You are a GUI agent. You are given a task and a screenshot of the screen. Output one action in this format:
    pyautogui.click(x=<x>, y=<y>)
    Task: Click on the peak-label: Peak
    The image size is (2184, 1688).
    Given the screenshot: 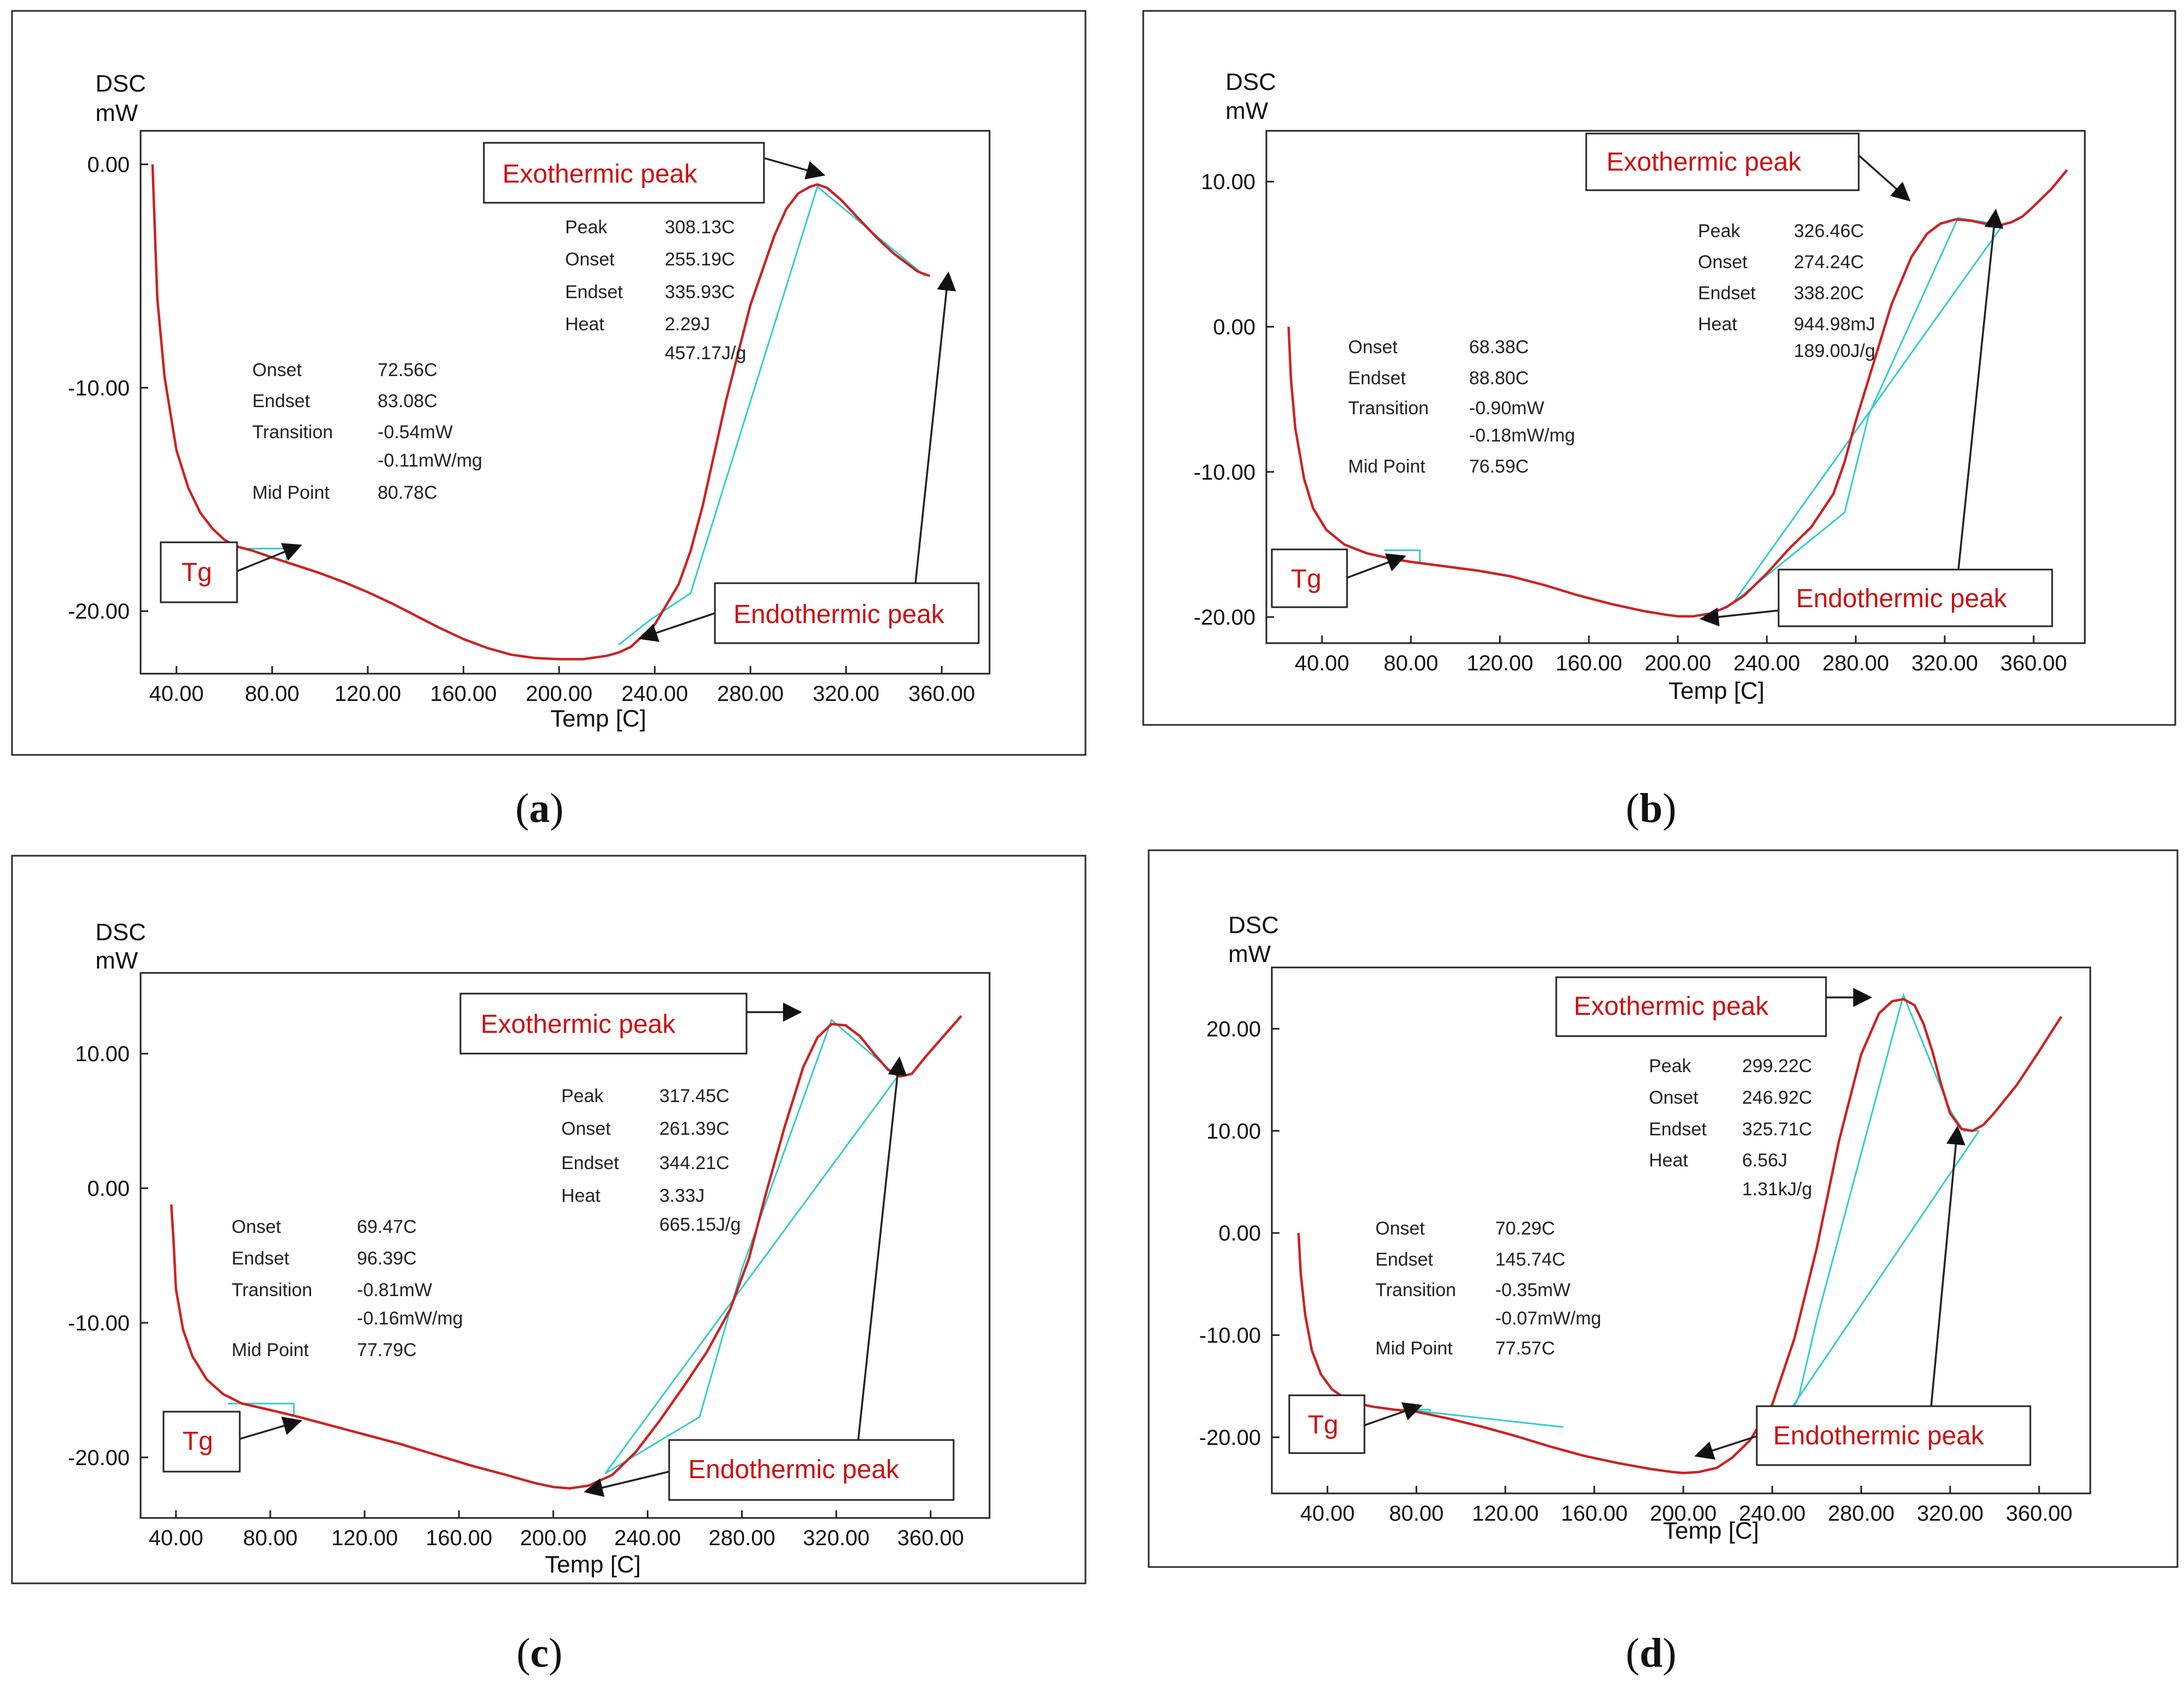 What is the action you would take?
    pyautogui.click(x=1719, y=231)
    